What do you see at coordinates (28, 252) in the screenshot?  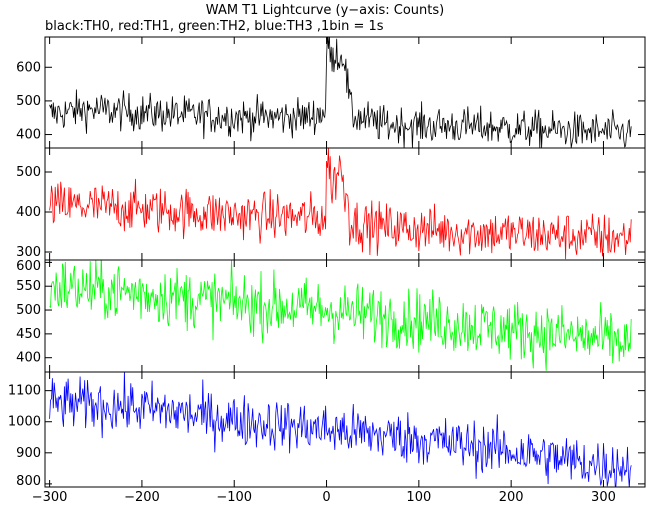 I see `y-tick-label: 300` at bounding box center [28, 252].